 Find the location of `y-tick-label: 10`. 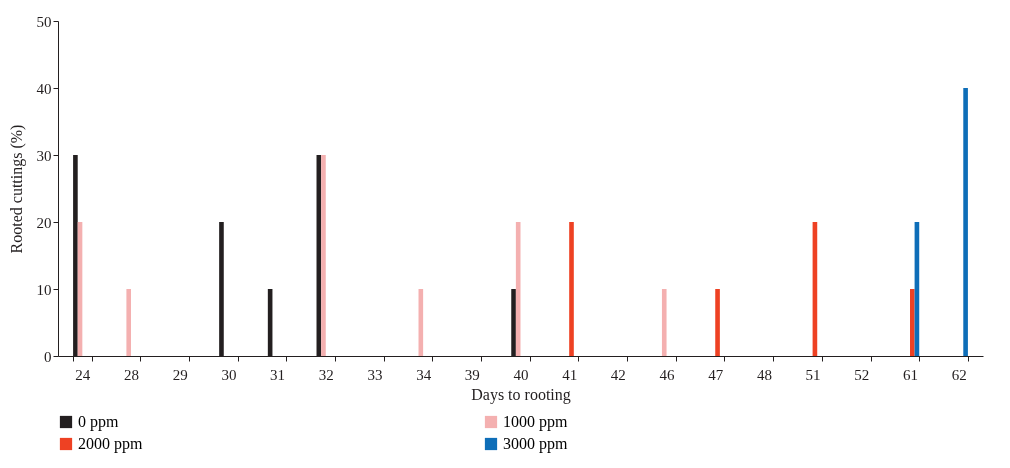

y-tick-label: 10 is located at coordinates (44, 289).